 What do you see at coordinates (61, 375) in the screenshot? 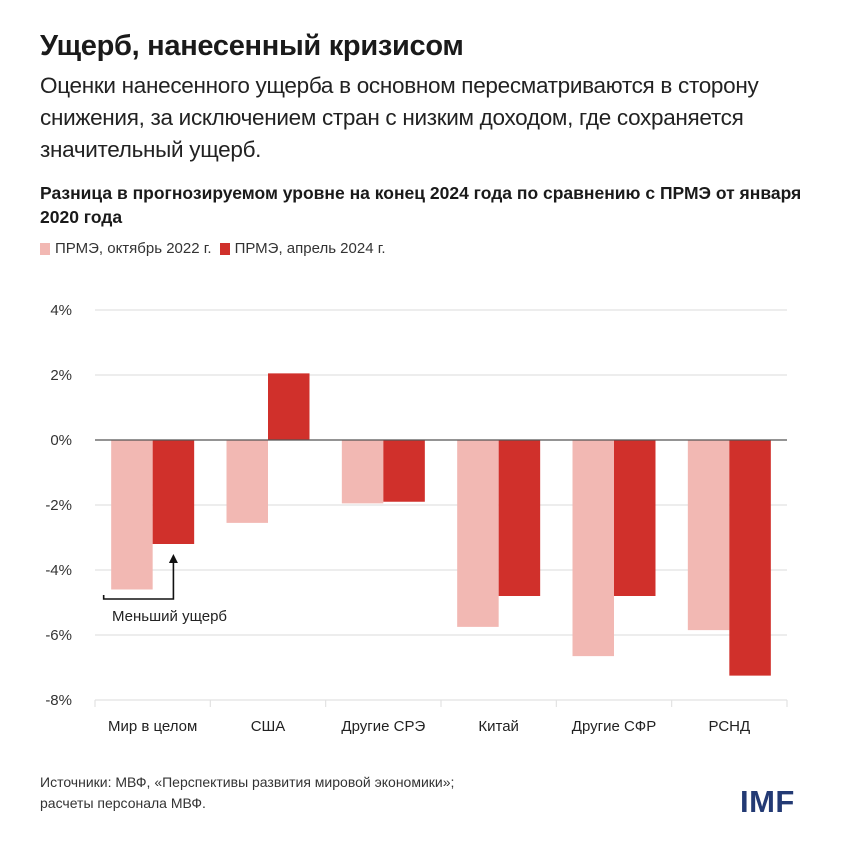
I see `y-tick-label: 2%` at bounding box center [61, 375].